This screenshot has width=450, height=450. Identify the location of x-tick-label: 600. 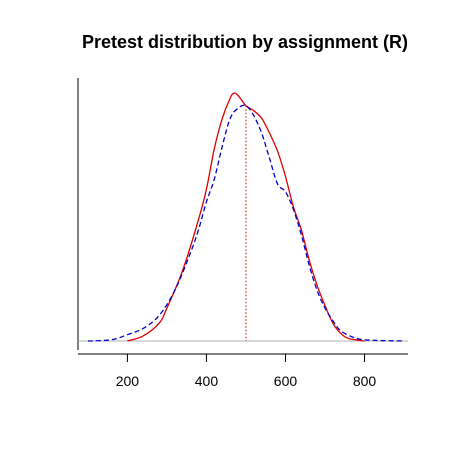
(286, 381).